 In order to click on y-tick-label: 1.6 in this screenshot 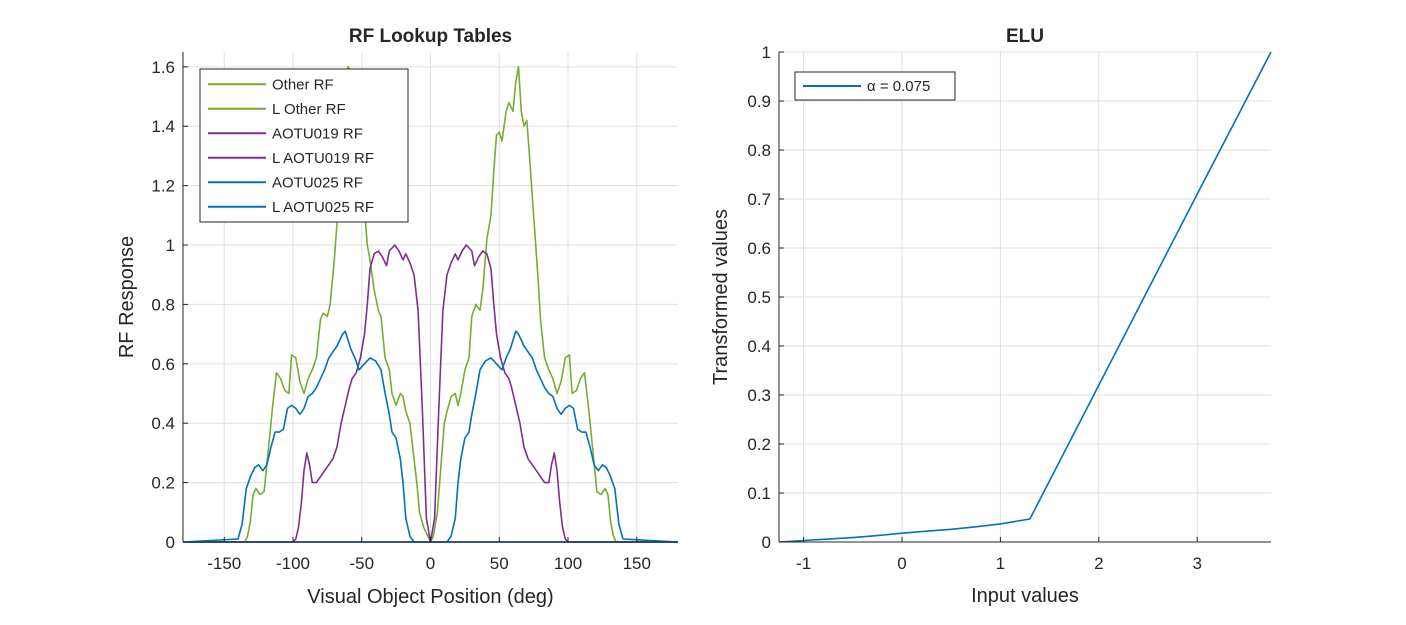, I will do `click(163, 67)`.